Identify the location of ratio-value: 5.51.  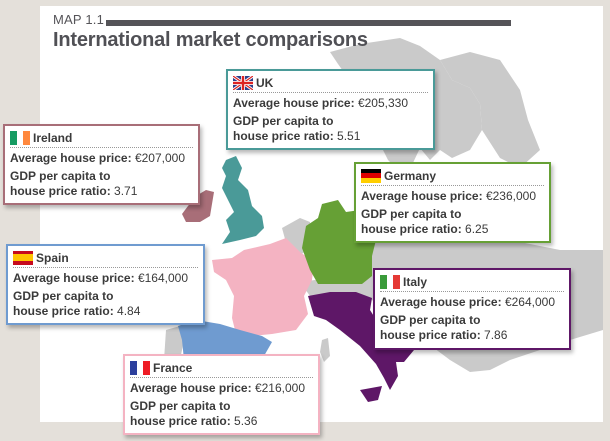
(349, 136).